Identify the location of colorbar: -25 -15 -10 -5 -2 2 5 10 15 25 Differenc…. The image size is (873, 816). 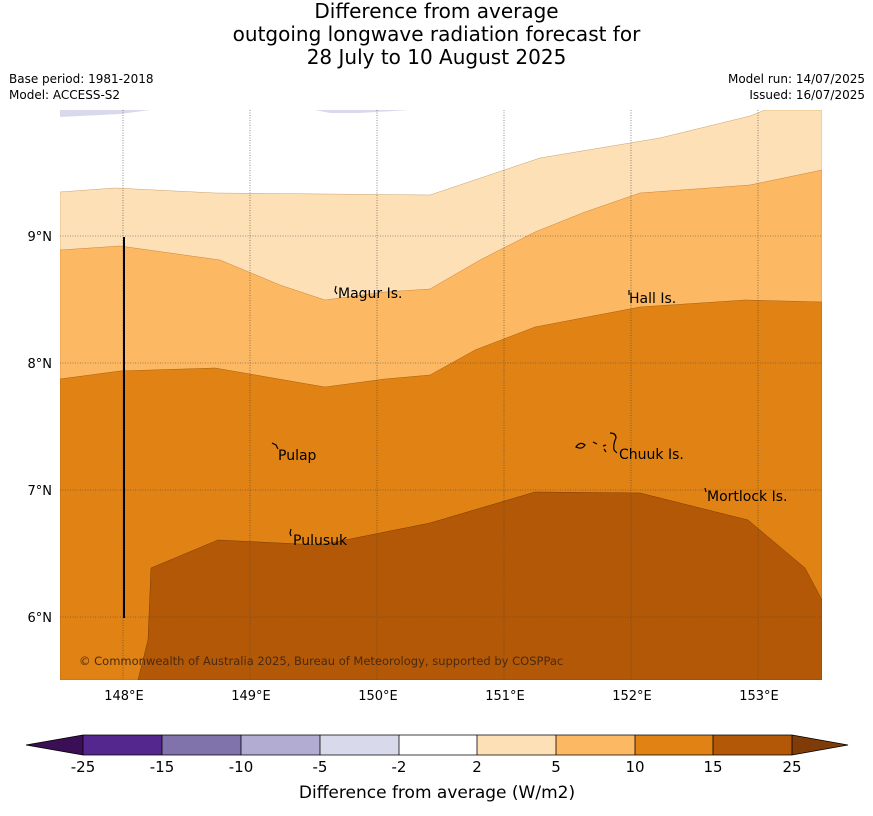
(437, 768).